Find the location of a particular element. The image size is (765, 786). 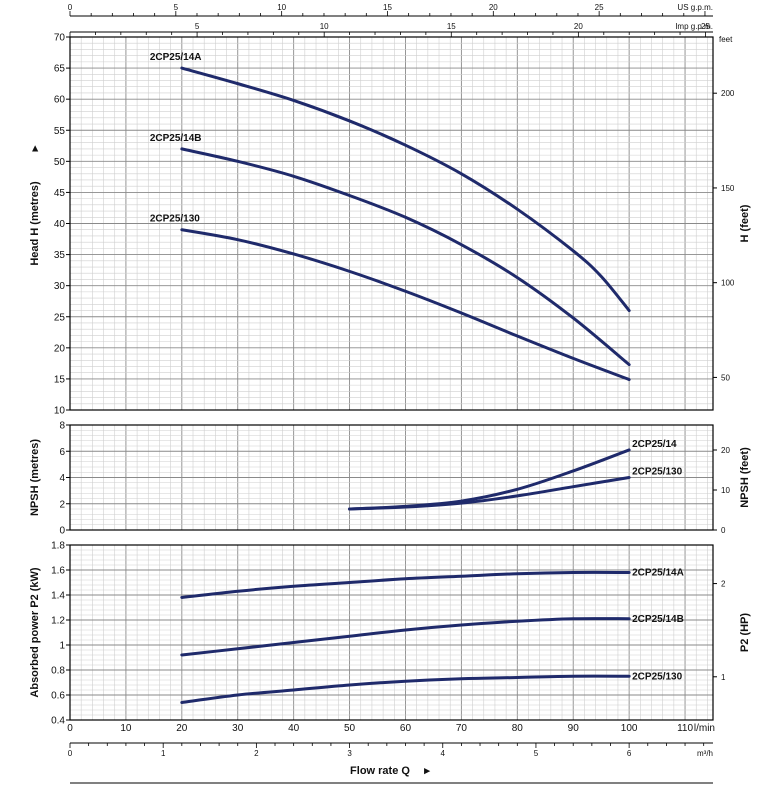

x-tick-label-lmin: 110 is located at coordinates (685, 728).